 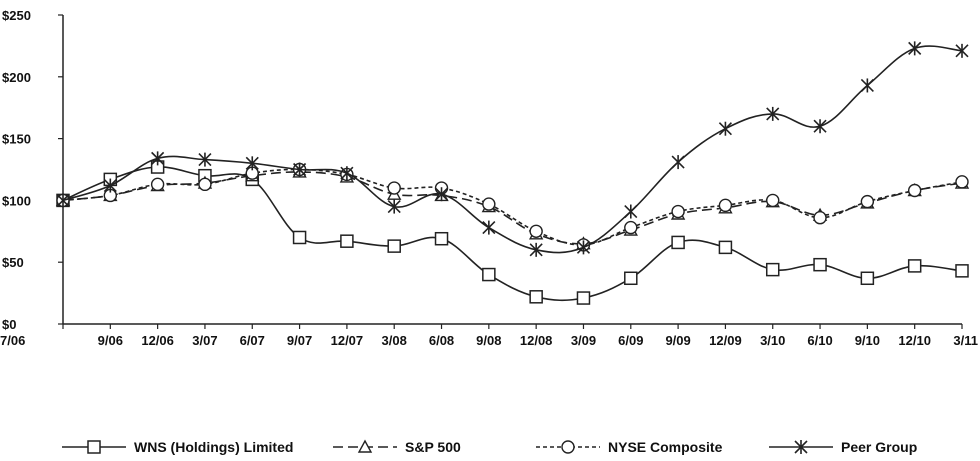 I want to click on y-tick-label: $50, so click(x=13, y=262).